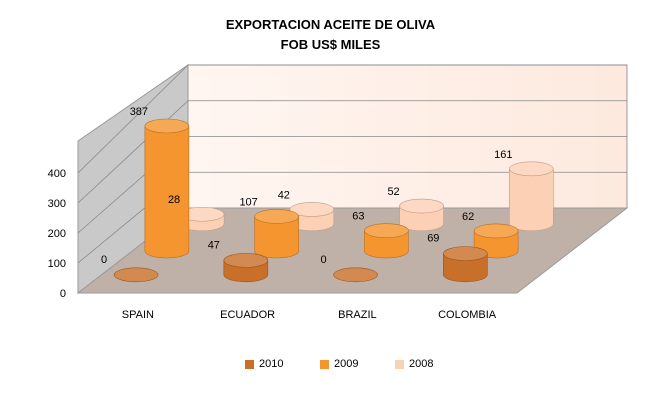 The width and height of the screenshot is (661, 401). I want to click on bar-2010-colombia, so click(465, 264).